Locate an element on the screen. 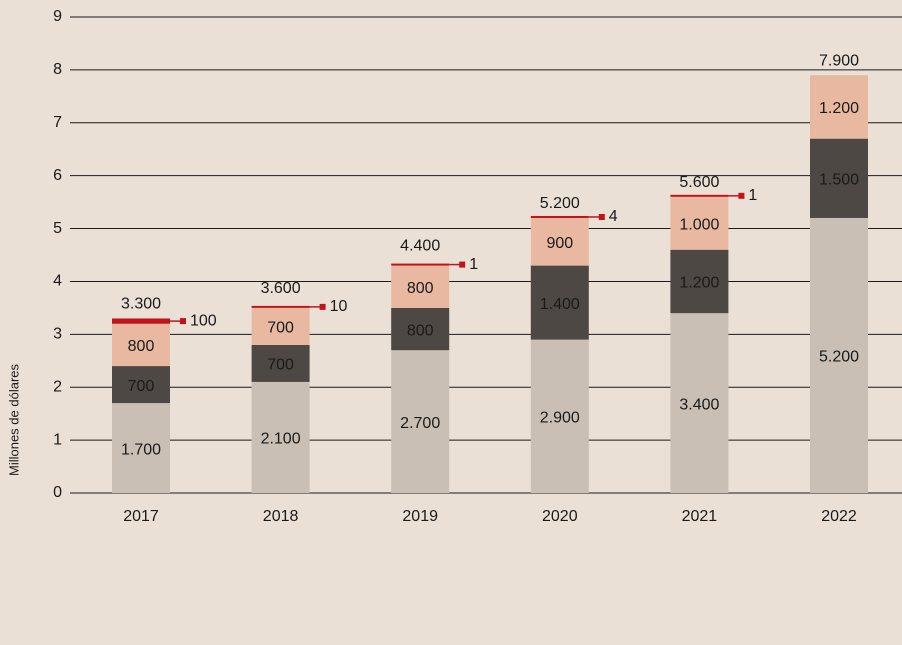 This screenshot has height=645, width=902. y-tick-label: 5 is located at coordinates (57, 228).